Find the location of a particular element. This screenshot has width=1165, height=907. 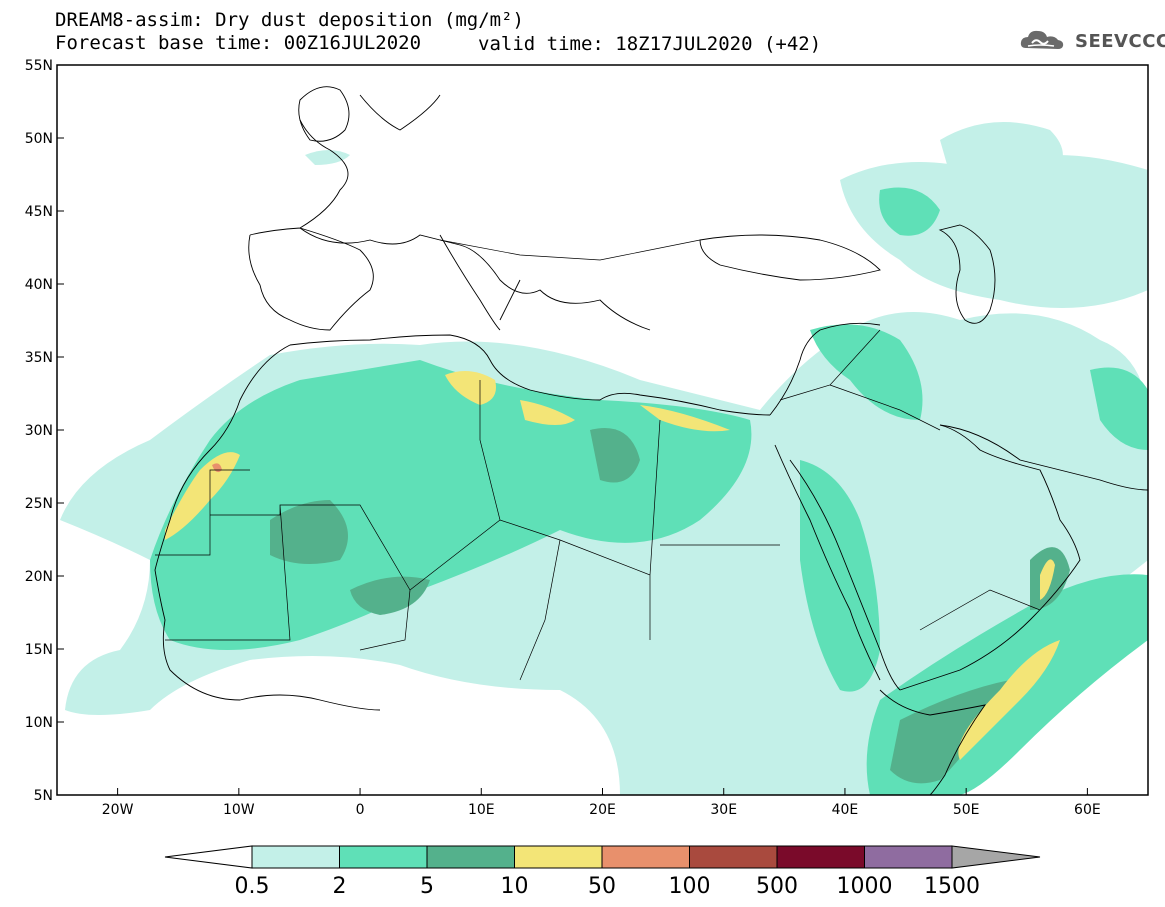

lat-tick-label: 55N is located at coordinates (39, 66).